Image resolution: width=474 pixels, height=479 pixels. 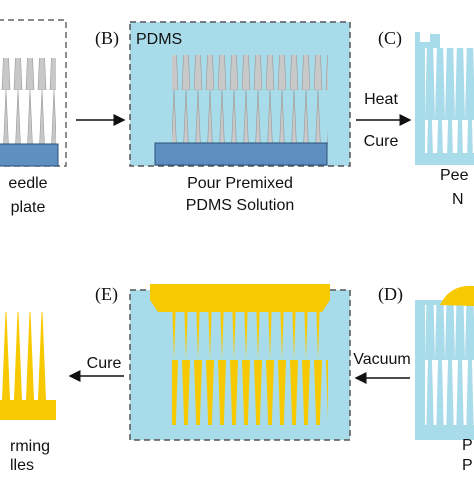 What do you see at coordinates (159, 39) in the screenshot?
I see `material-label: PDMS` at bounding box center [159, 39].